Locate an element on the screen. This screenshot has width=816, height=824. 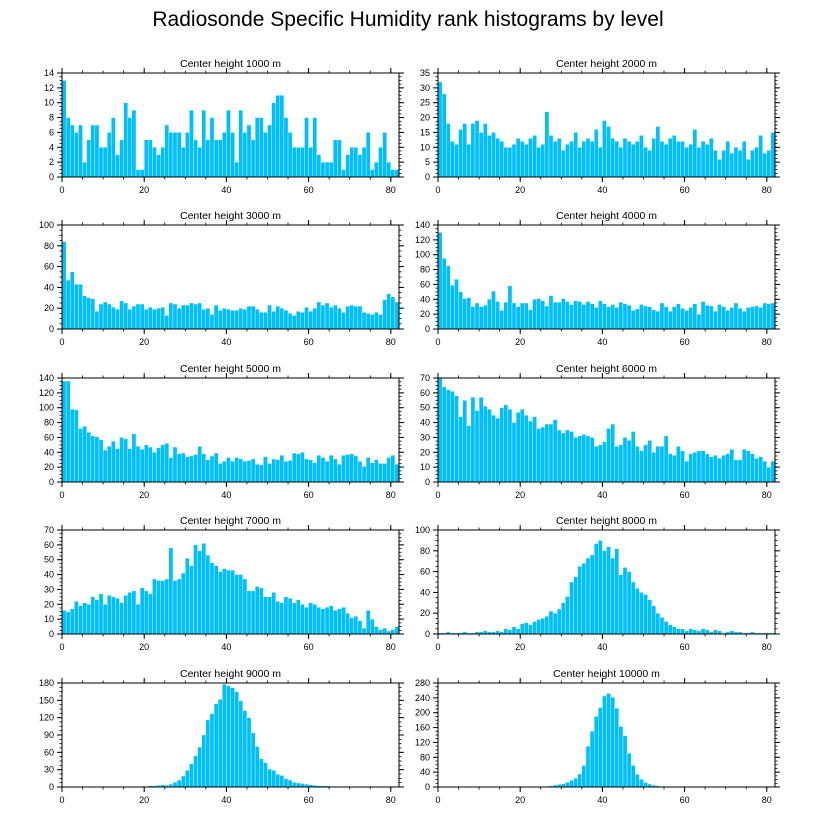
y-tick-label: 30 is located at coordinates (425, 437).